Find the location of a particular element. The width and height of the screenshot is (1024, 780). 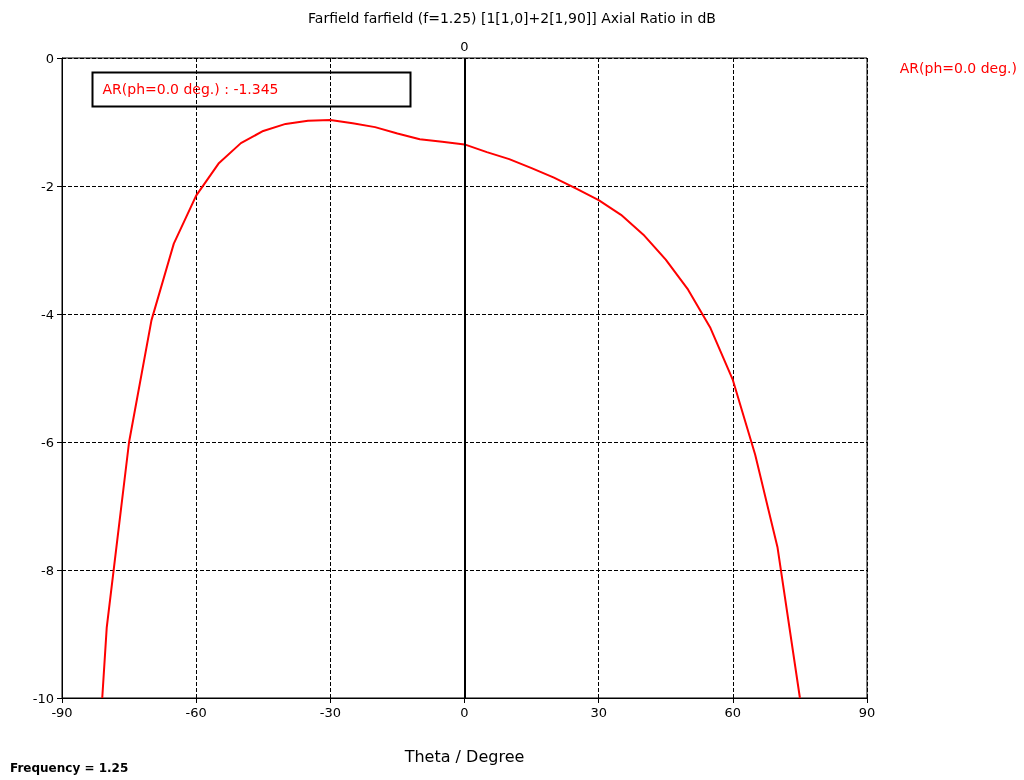

y-tick-label: -2 is located at coordinates (47, 186).